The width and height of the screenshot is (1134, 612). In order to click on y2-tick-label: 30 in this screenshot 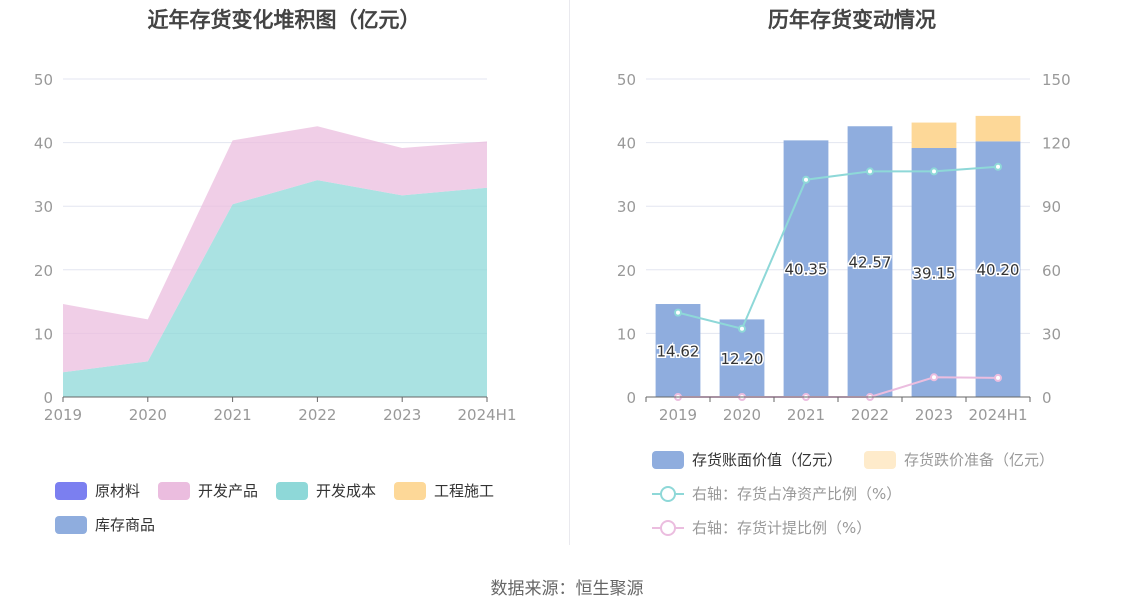, I will do `click(1051, 334)`.